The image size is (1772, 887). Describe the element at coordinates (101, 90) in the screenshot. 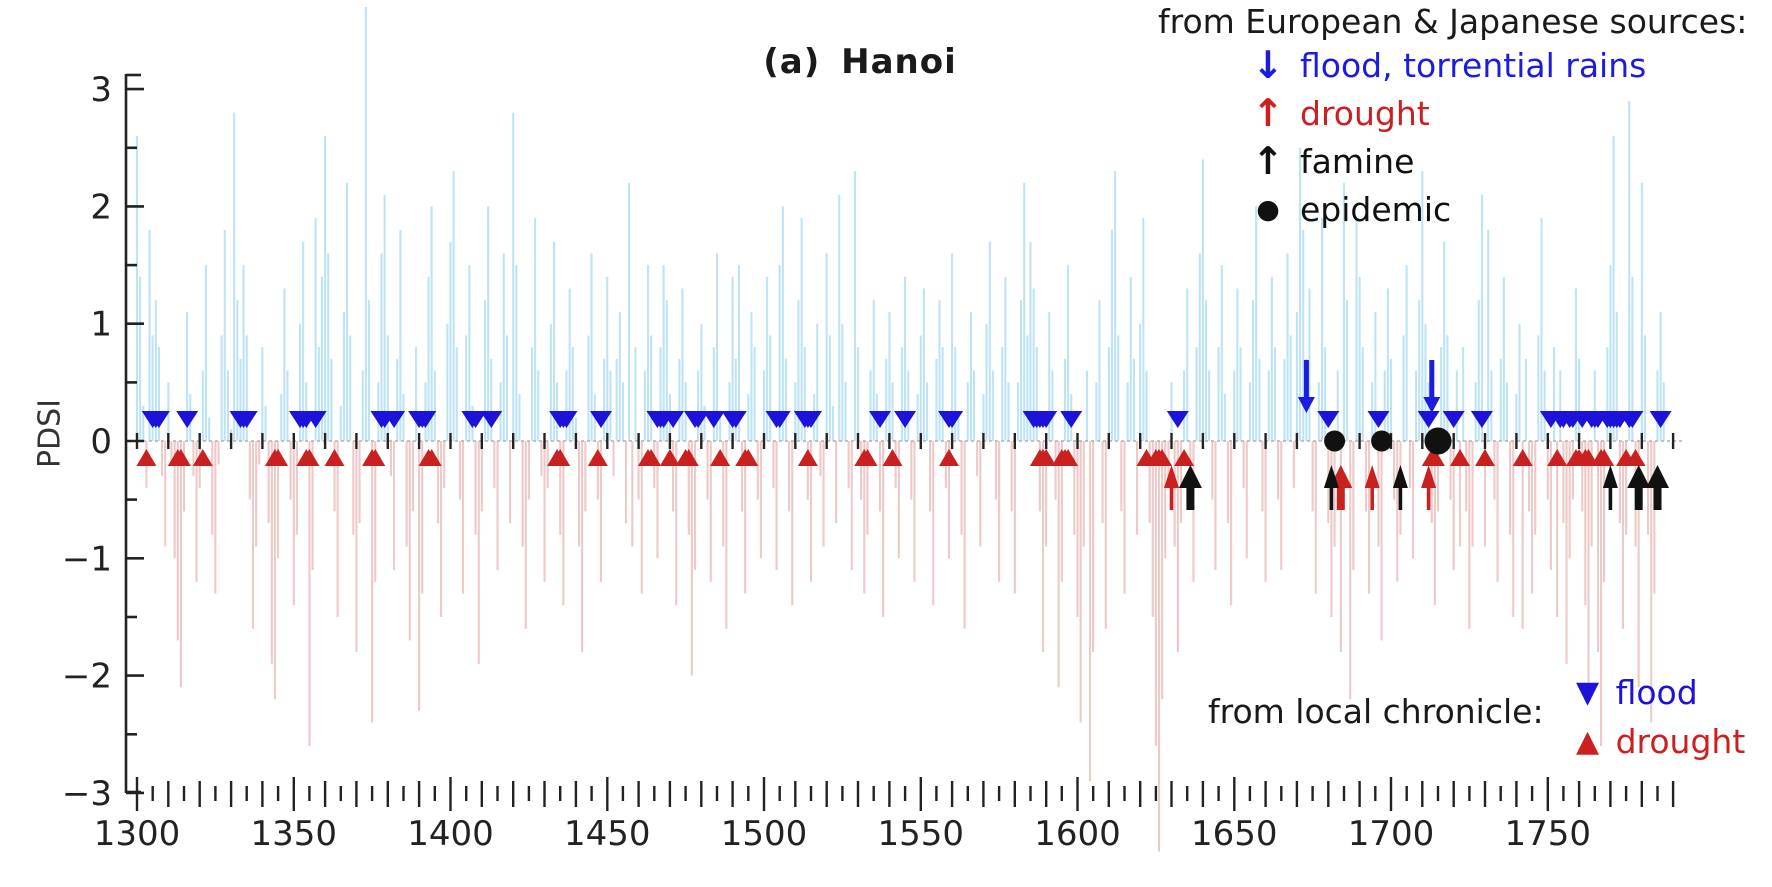

I see `svg-text: 3` at that location.